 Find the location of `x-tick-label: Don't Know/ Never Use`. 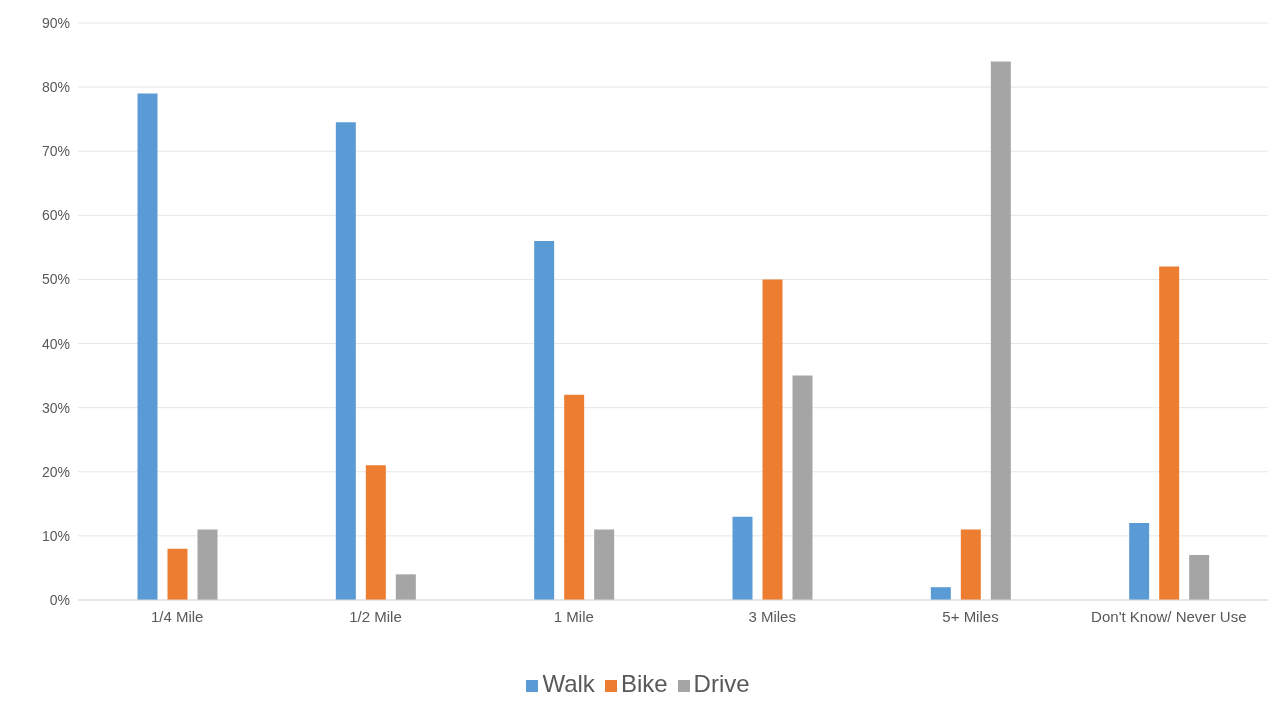

x-tick-label: Don't Know/ Never Use is located at coordinates (1169, 616).